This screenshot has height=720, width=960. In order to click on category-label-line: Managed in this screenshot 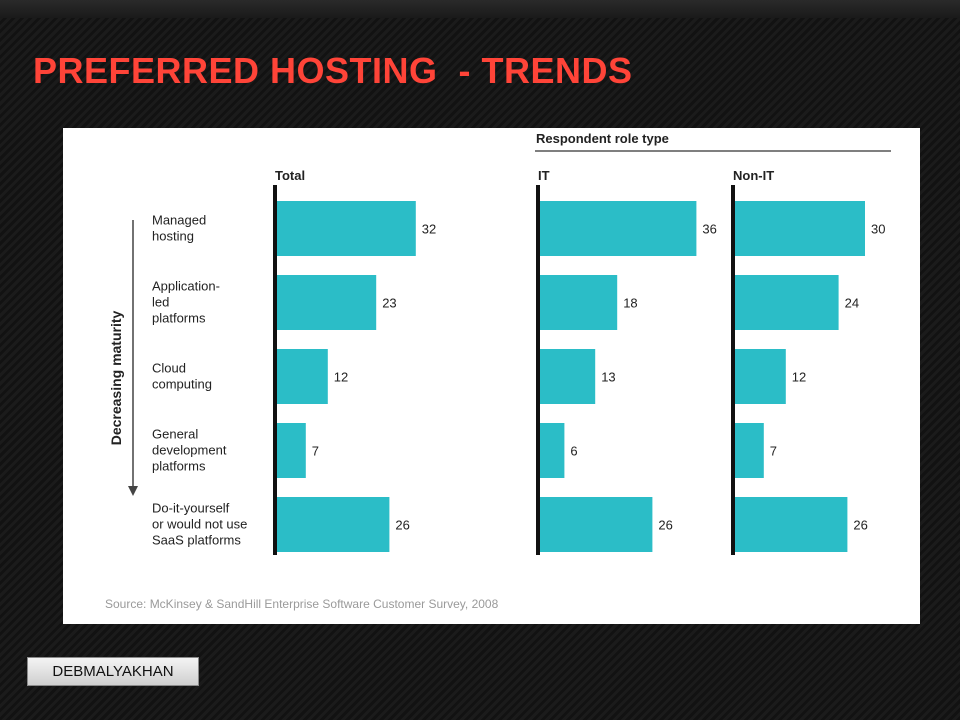, I will do `click(179, 220)`.